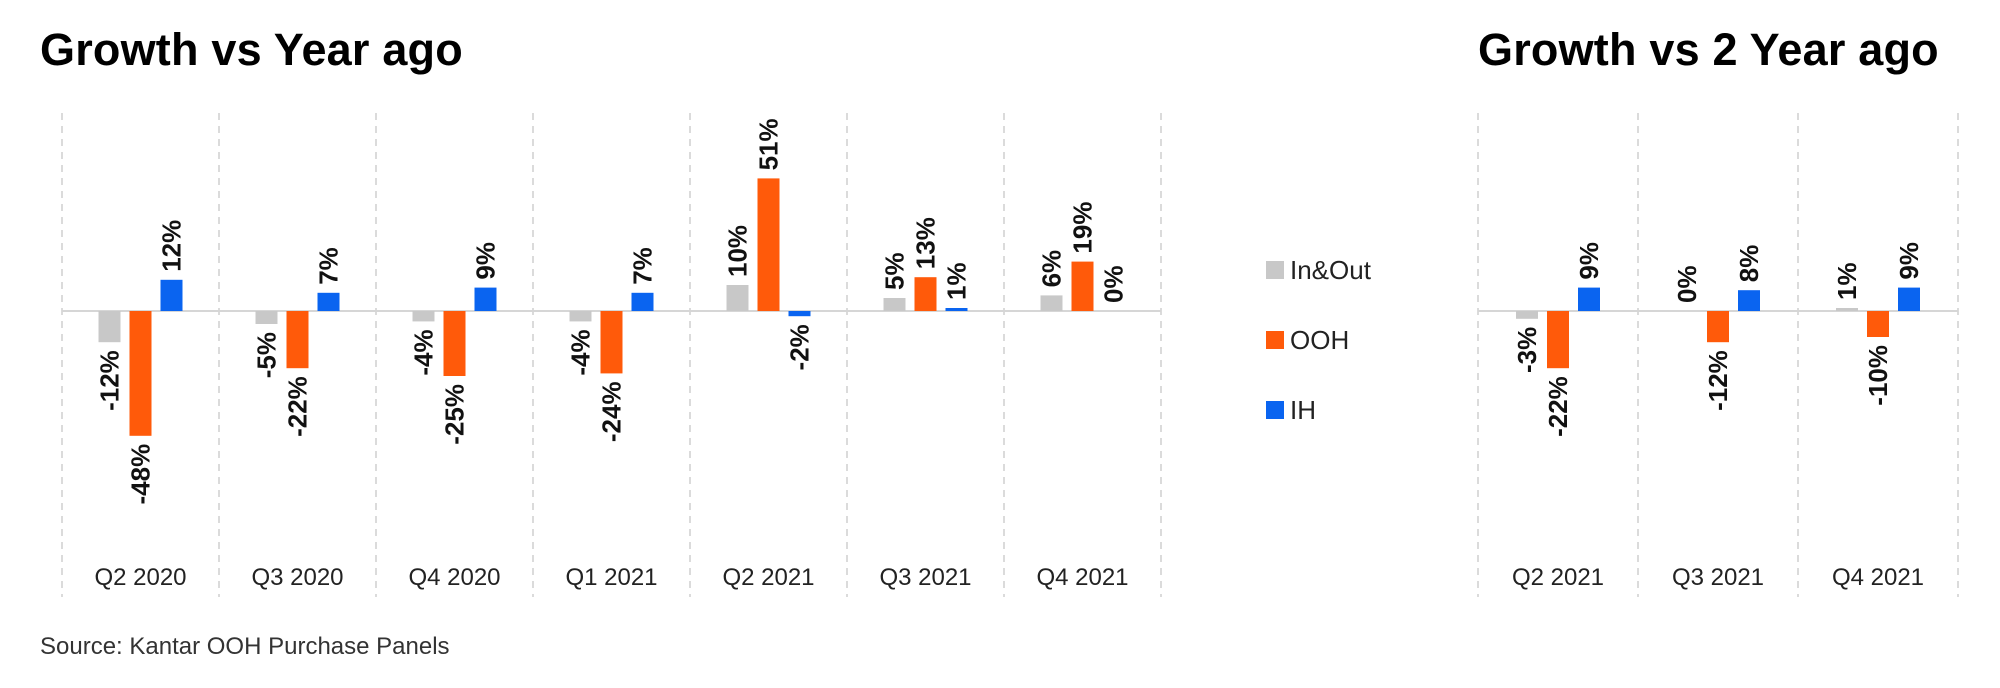 The height and width of the screenshot is (688, 2000). I want to click on value-label: 8%, so click(1749, 264).